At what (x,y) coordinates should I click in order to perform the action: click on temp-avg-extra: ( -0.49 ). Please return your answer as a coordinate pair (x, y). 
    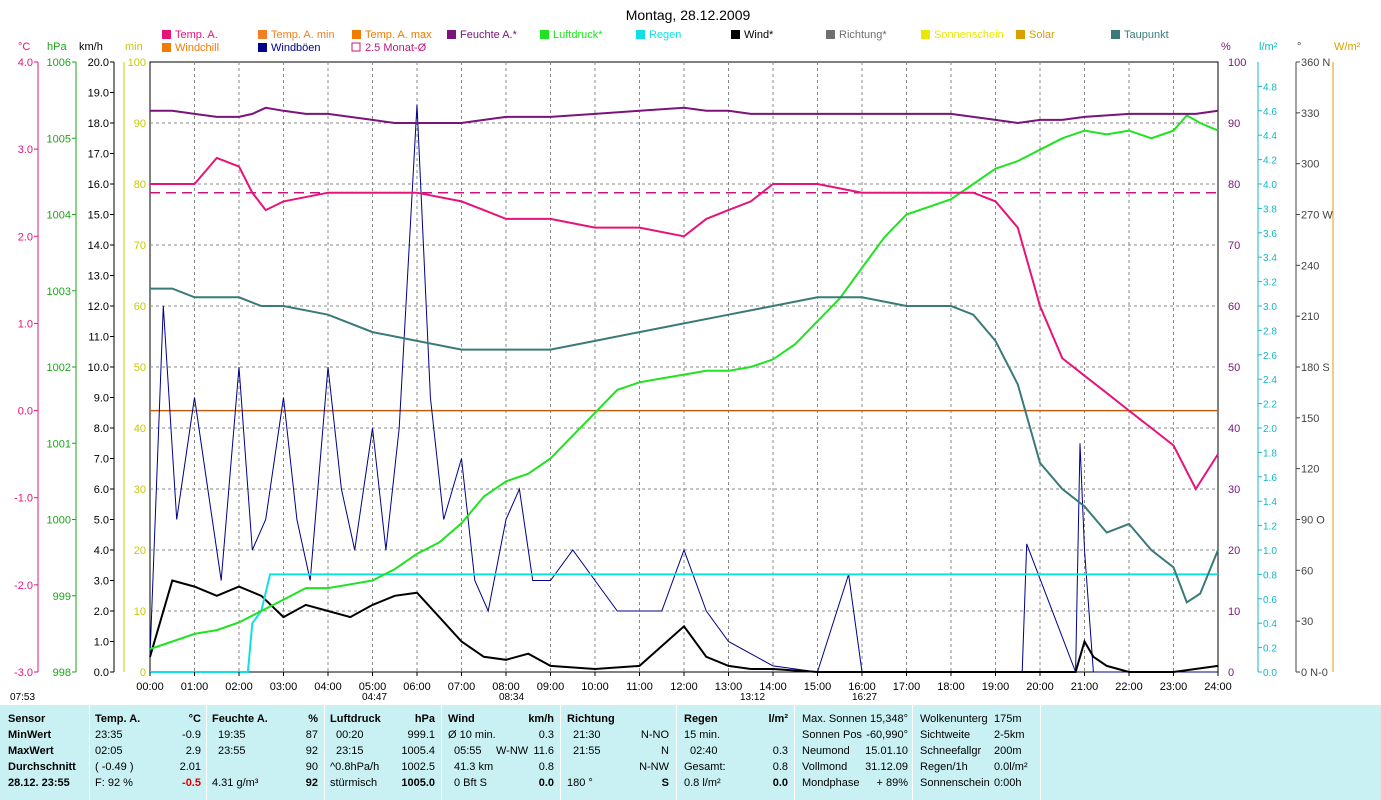
    Looking at the image, I should click on (114, 767).